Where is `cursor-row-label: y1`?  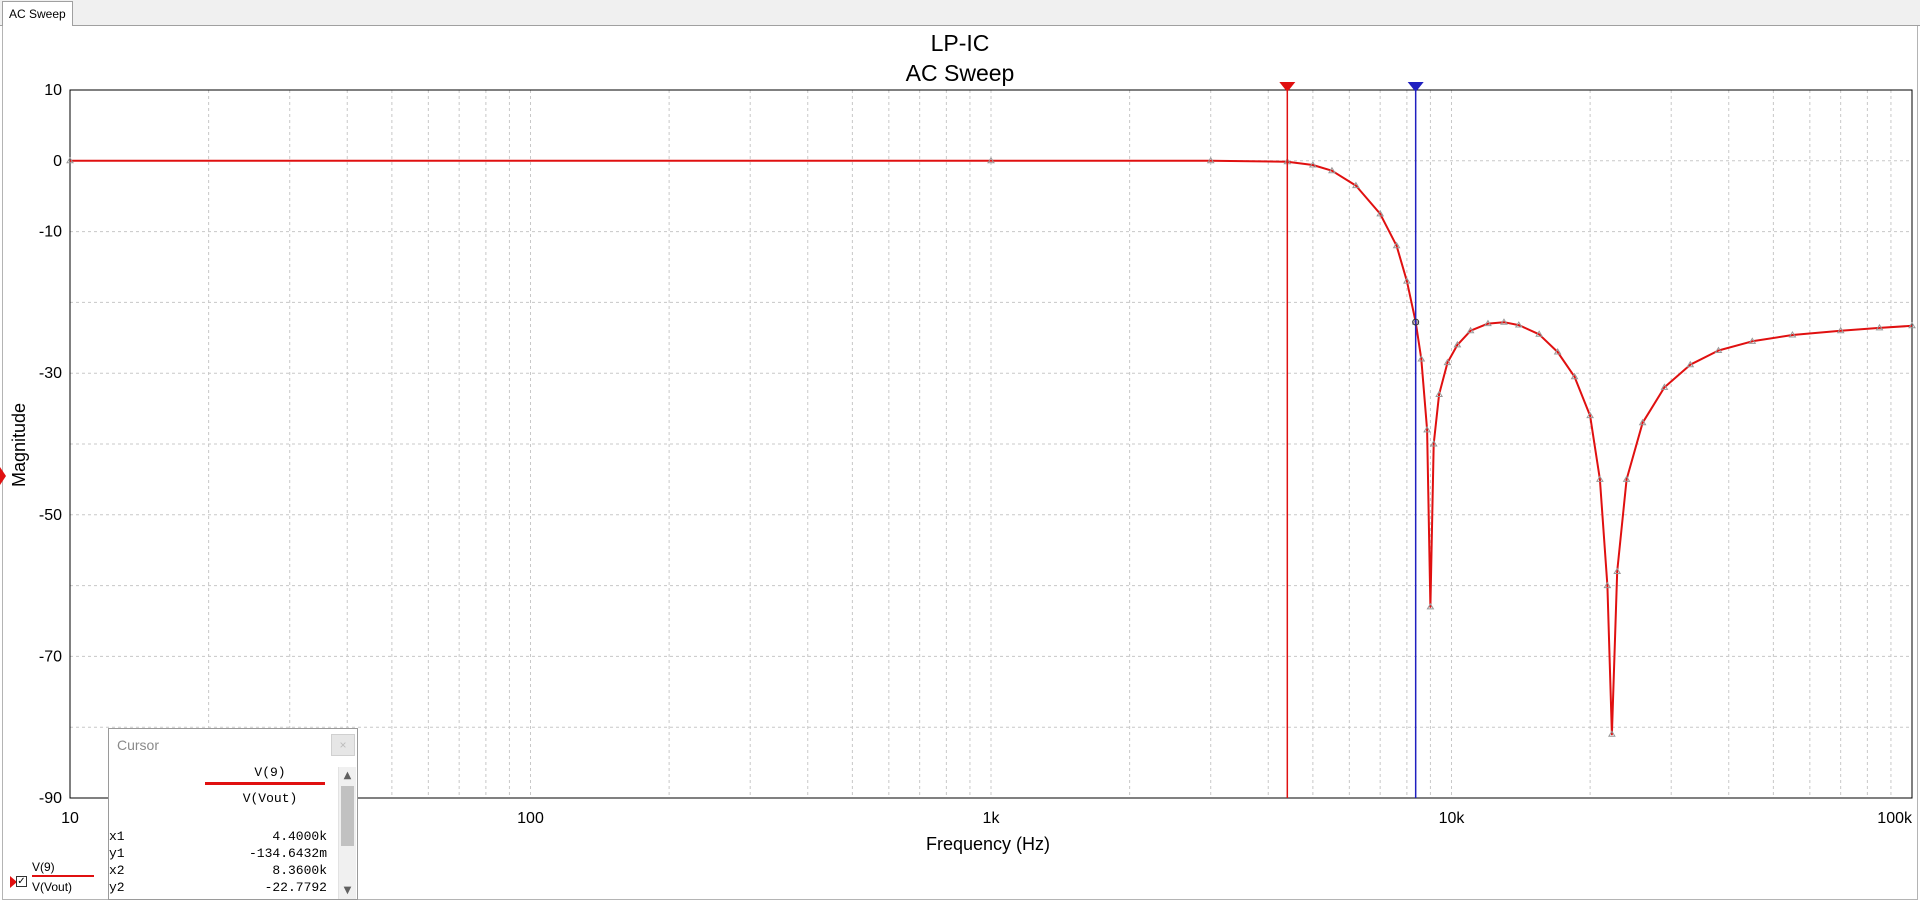
cursor-row-label: y1 is located at coordinates (117, 853).